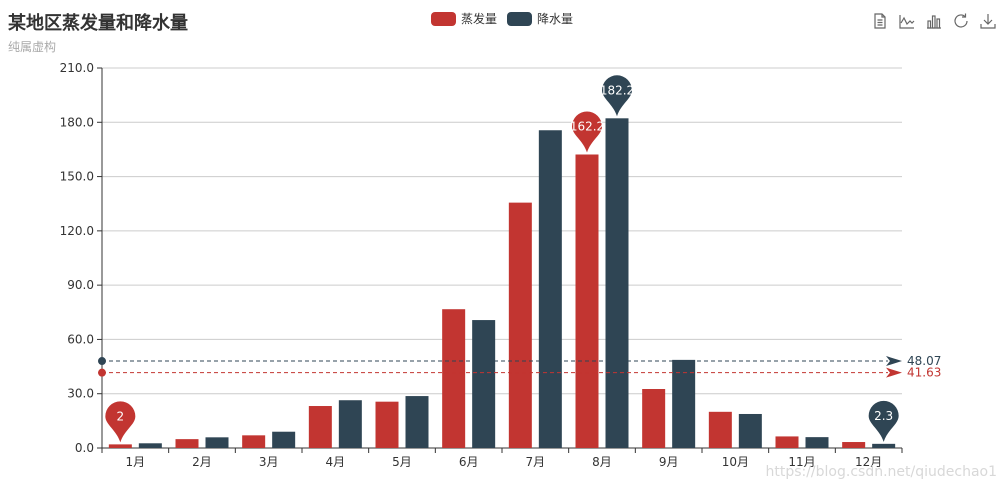 Image resolution: width=1005 pixels, height=490 pixels. I want to click on x-tick-label: 10月, so click(735, 462).